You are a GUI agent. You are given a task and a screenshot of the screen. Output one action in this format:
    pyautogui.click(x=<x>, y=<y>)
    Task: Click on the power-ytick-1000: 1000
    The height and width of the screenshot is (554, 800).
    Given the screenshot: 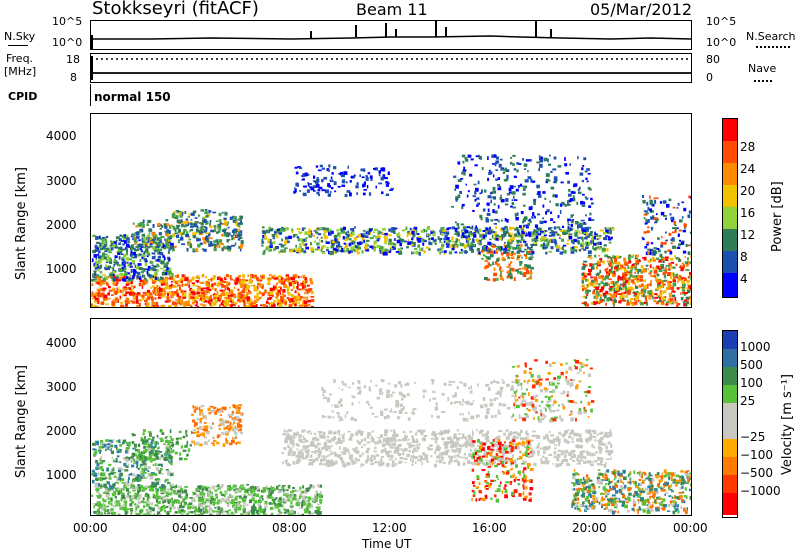 What is the action you would take?
    pyautogui.click(x=61, y=269)
    